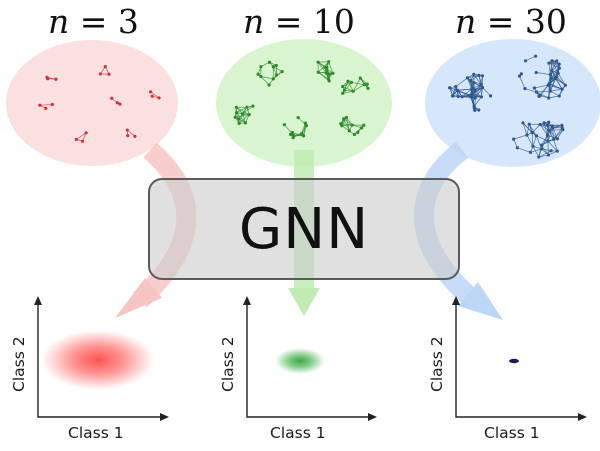 This screenshot has width=600, height=451. I want to click on flow-arrowhead-n10, so click(304, 302).